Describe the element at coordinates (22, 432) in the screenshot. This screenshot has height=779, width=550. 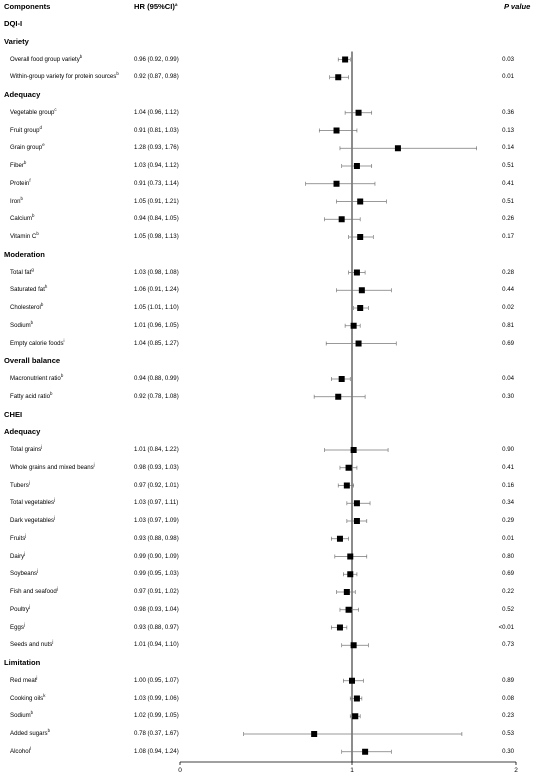
I see `section-heading: Adequacy` at that location.